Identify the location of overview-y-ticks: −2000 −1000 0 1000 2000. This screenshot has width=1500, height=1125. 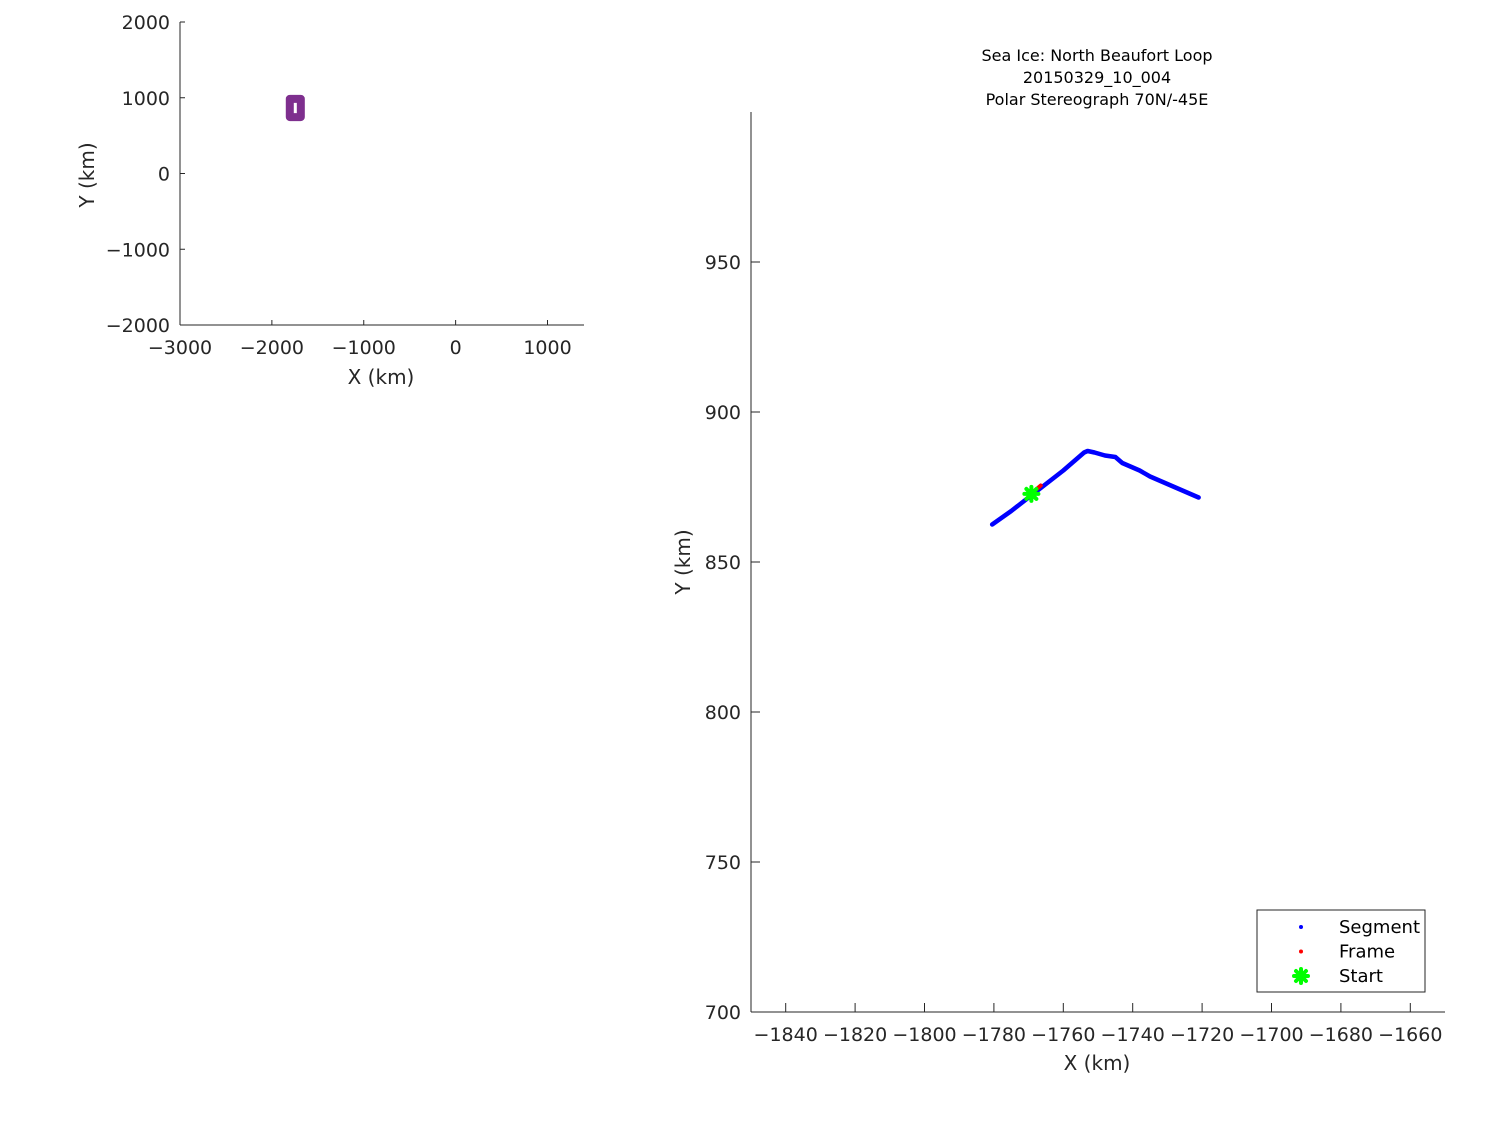
(145, 174).